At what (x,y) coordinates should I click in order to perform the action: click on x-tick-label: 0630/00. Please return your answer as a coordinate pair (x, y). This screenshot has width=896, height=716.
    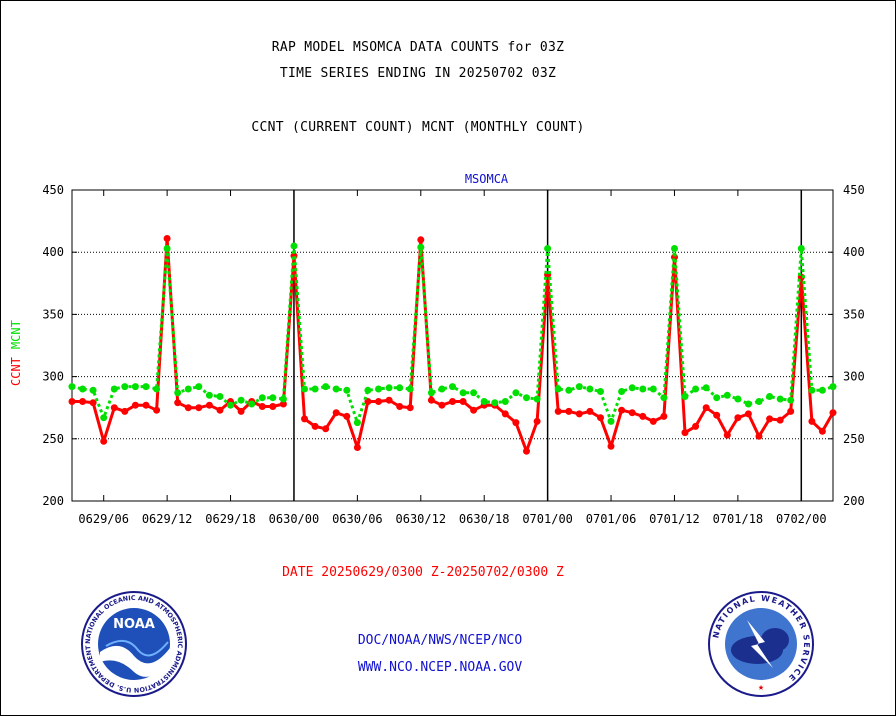
    Looking at the image, I should click on (294, 519).